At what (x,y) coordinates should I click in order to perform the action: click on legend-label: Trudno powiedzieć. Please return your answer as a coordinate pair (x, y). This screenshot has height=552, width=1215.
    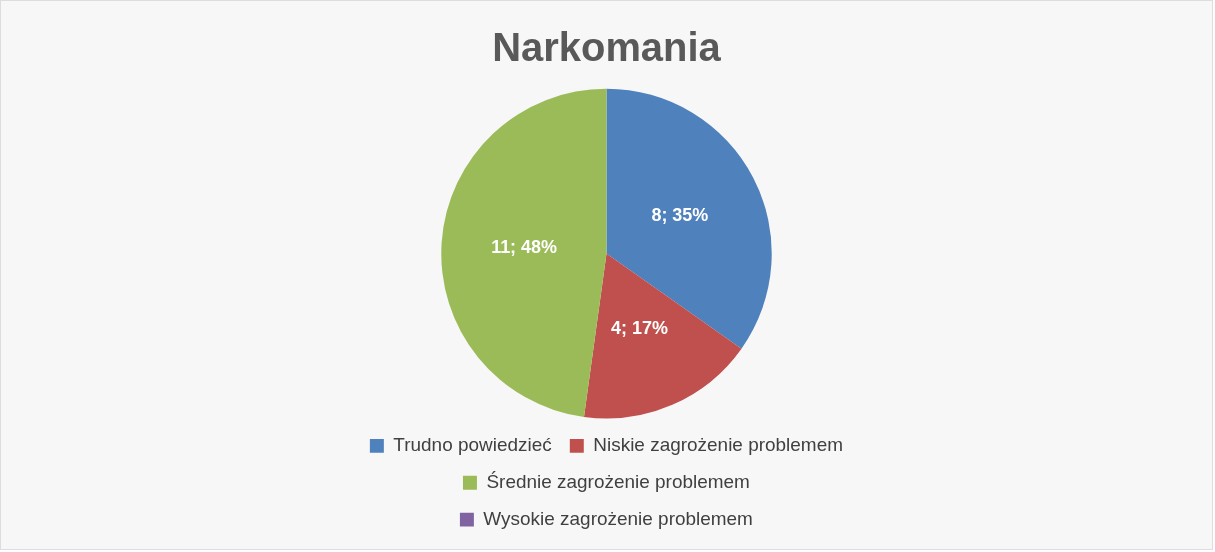
    Looking at the image, I should click on (472, 445).